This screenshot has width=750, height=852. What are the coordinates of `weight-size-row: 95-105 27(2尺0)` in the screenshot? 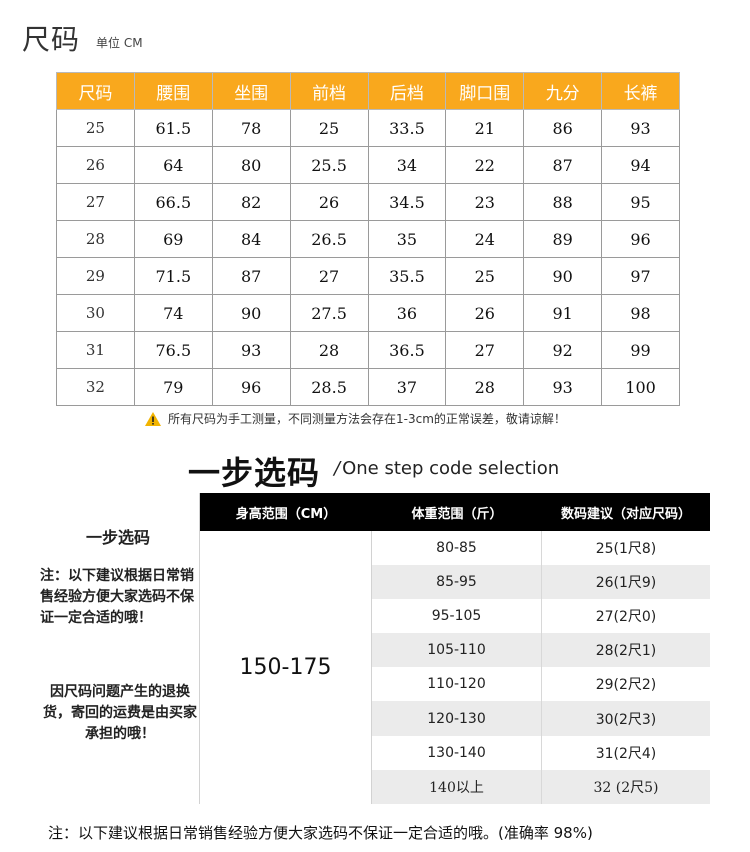 It's located at (541, 616).